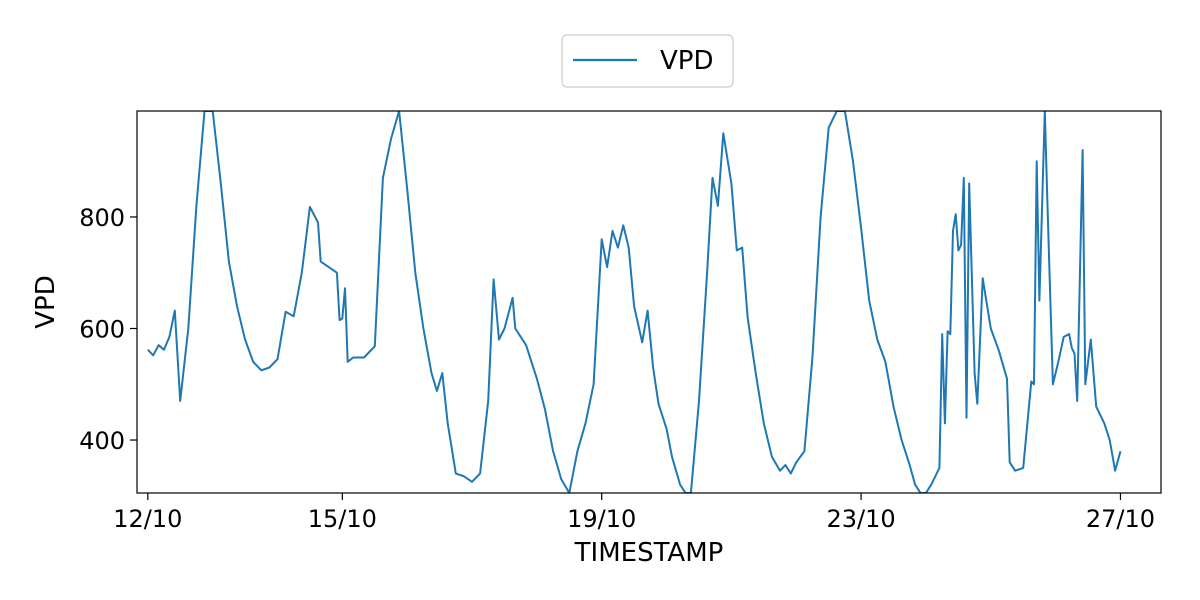 The width and height of the screenshot is (1200, 600). What do you see at coordinates (342, 519) in the screenshot?
I see `x-tick-label: 15/10` at bounding box center [342, 519].